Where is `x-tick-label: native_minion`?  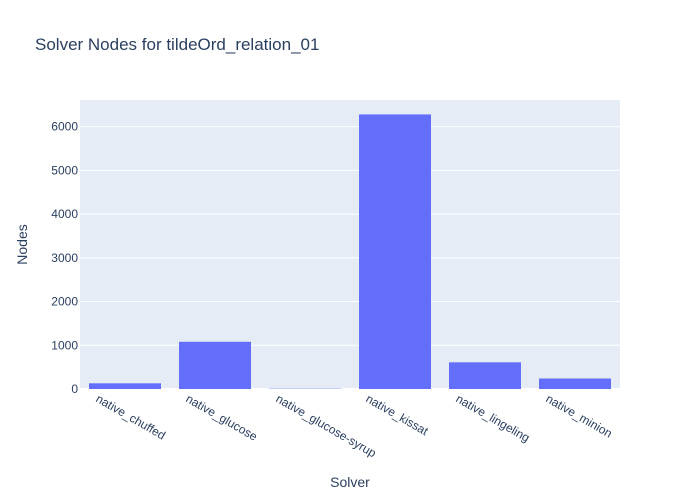
x-tick-label: native_minion is located at coordinates (579, 415).